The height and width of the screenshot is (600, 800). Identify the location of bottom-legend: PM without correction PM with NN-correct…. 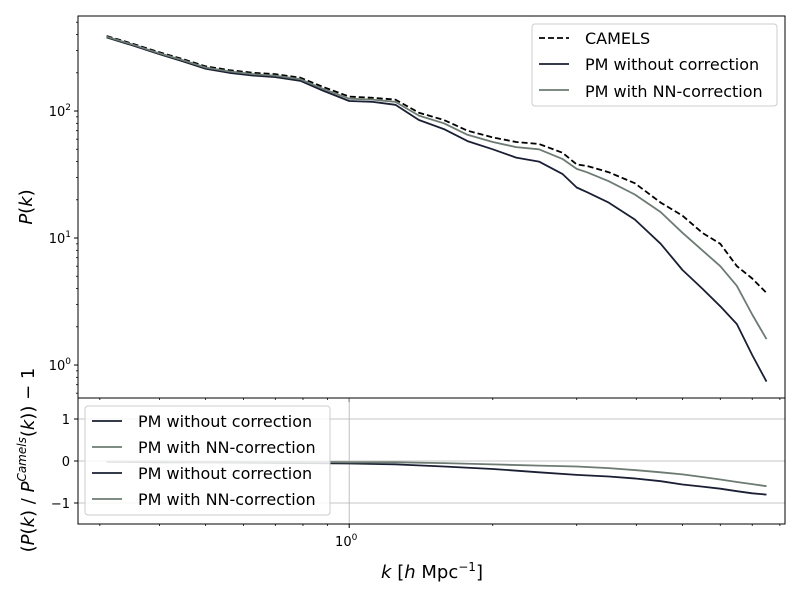
(207, 460).